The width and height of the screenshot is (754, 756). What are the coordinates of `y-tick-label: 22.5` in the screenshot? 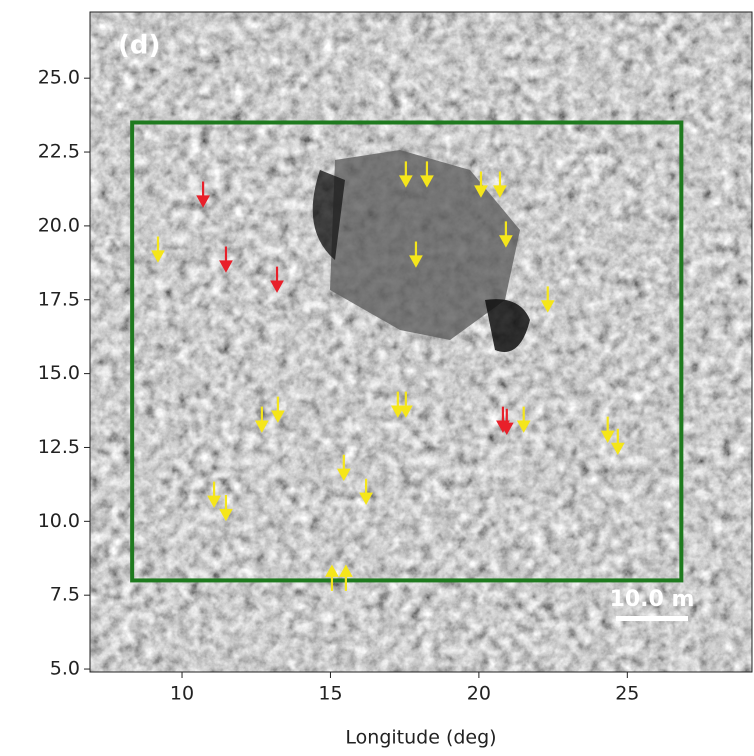 It's located at (59, 152).